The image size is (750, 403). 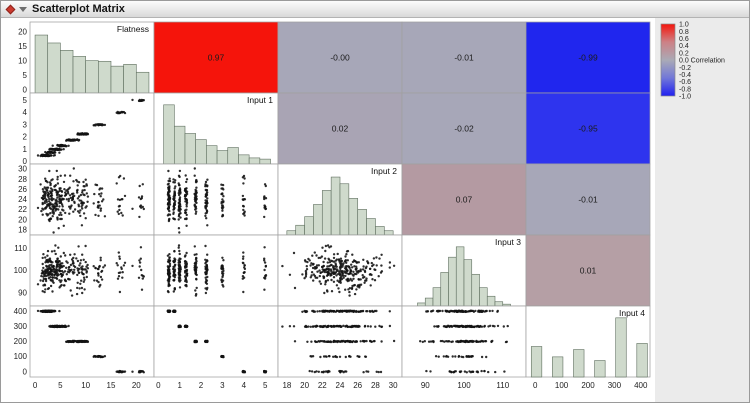 I want to click on x-axis-tick-label: 0, so click(x=535, y=385).